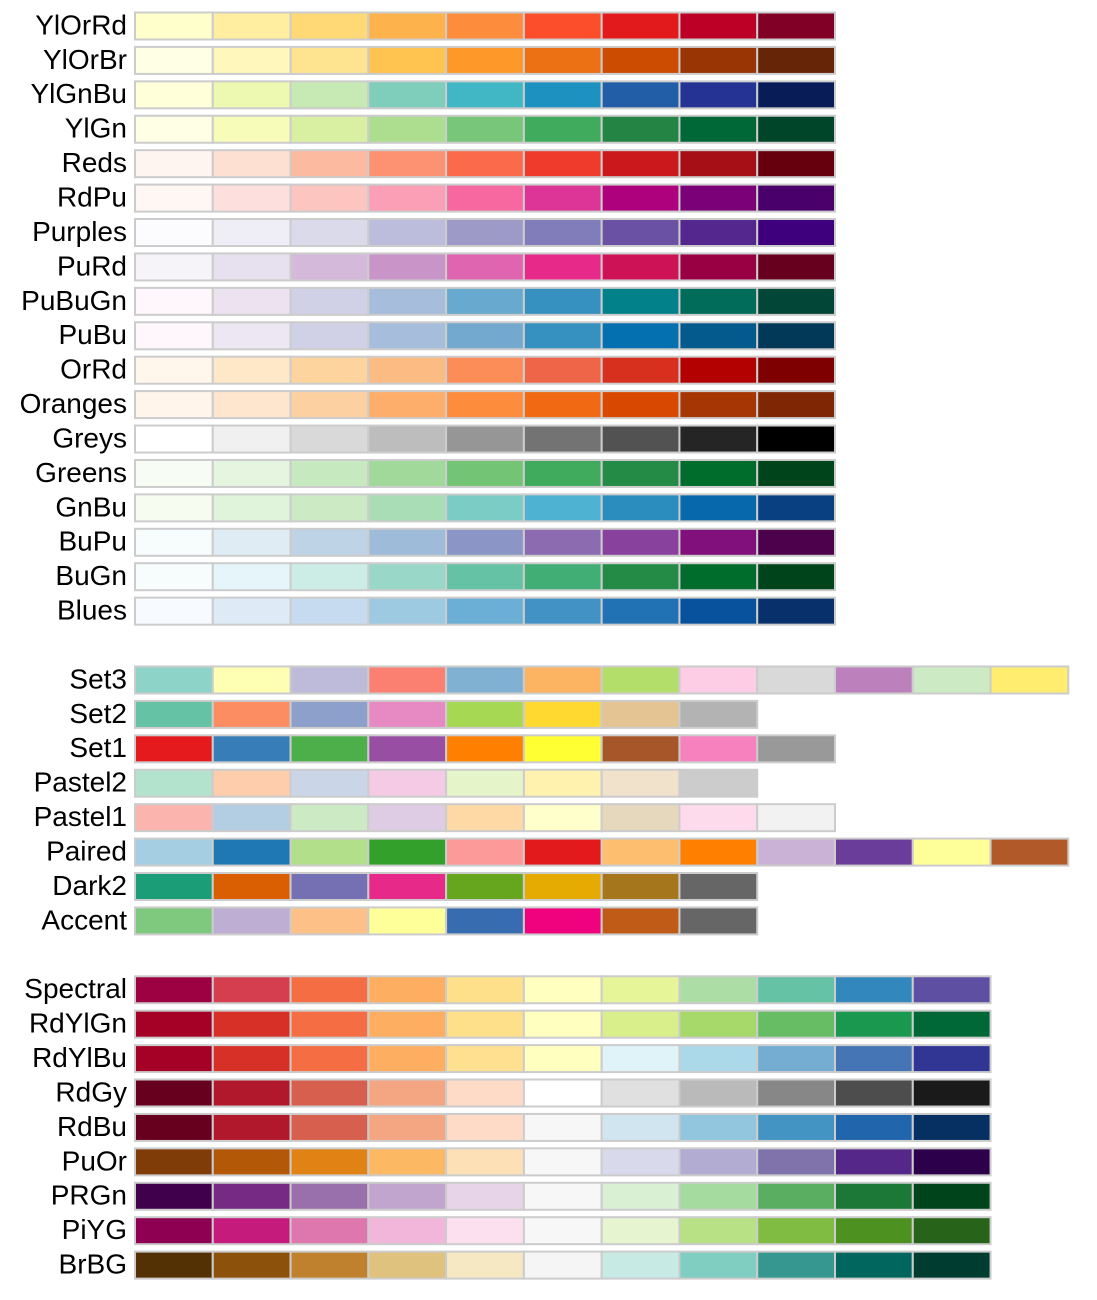 This screenshot has width=1097, height=1300. What do you see at coordinates (81, 24) in the screenshot?
I see `palette-name: YlOrRd` at bounding box center [81, 24].